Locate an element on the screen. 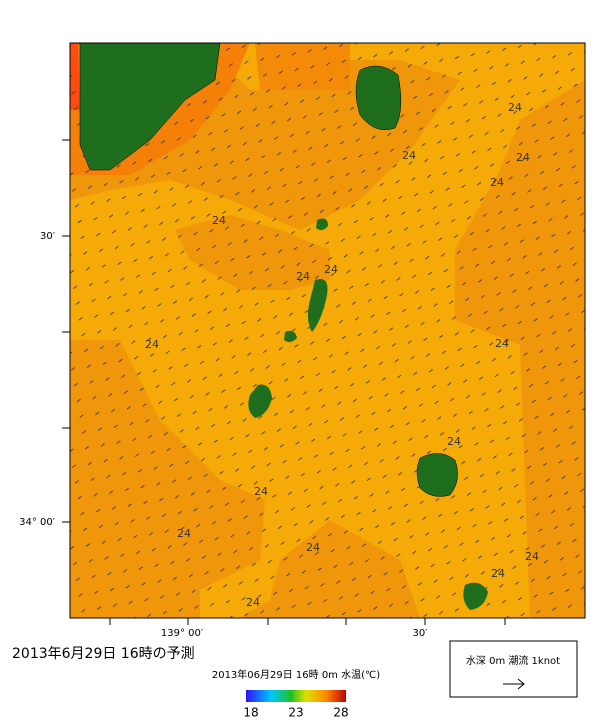  lon-label: 30′ is located at coordinates (421, 633).